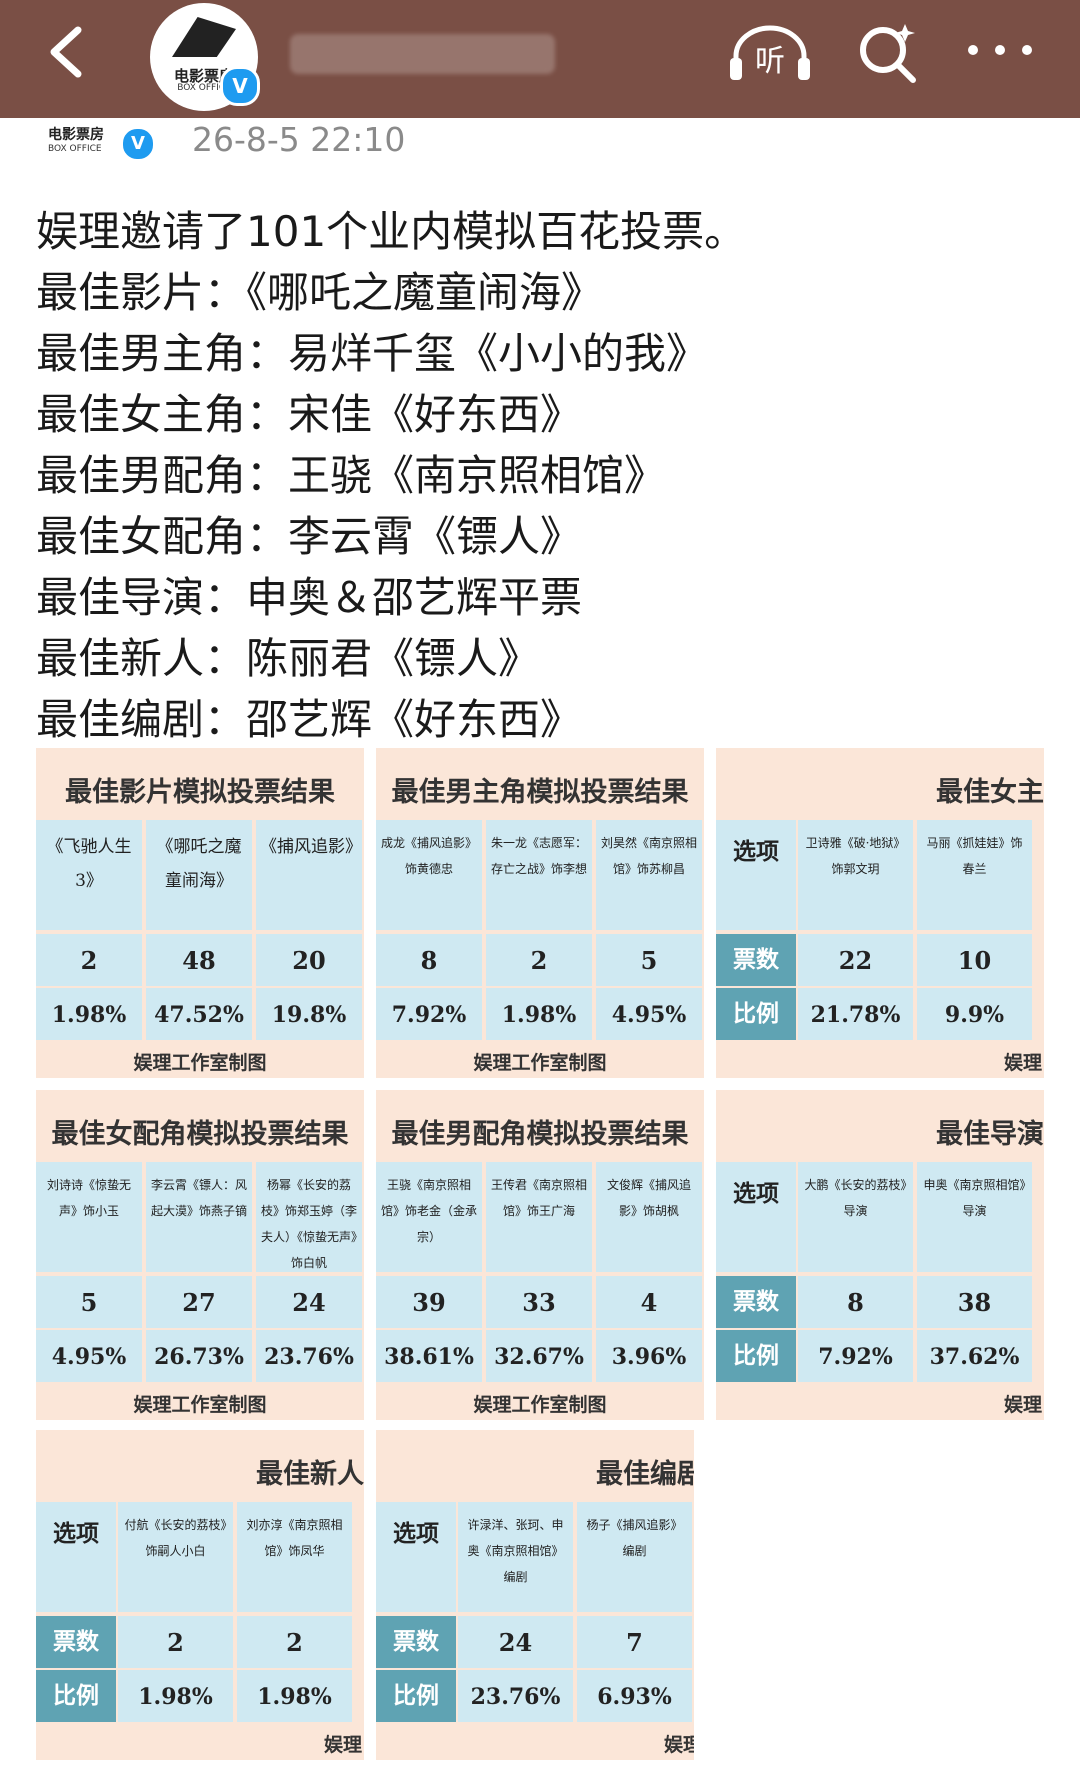 This screenshot has width=1080, height=1781. I want to click on option-name: 刘诗诗《惊蛰无声》饰小玉, so click(89, 1217).